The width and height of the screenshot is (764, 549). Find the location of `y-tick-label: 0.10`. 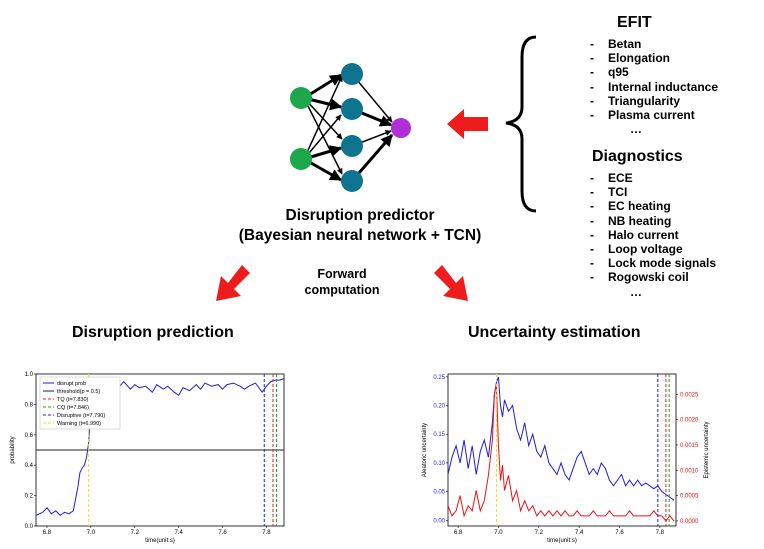

y-tick-label: 0.10 is located at coordinates (439, 464).